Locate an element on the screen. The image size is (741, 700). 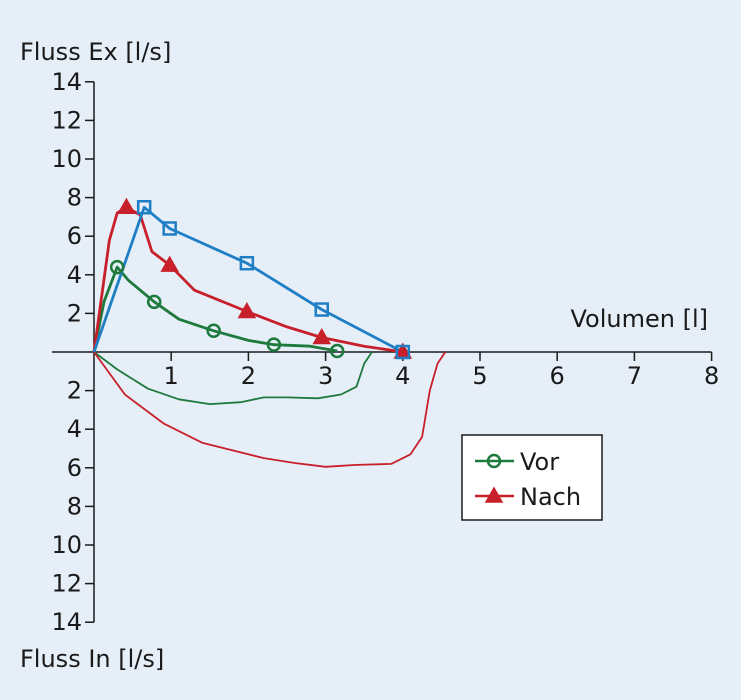
x-tick-label: 4 is located at coordinates (402, 376).